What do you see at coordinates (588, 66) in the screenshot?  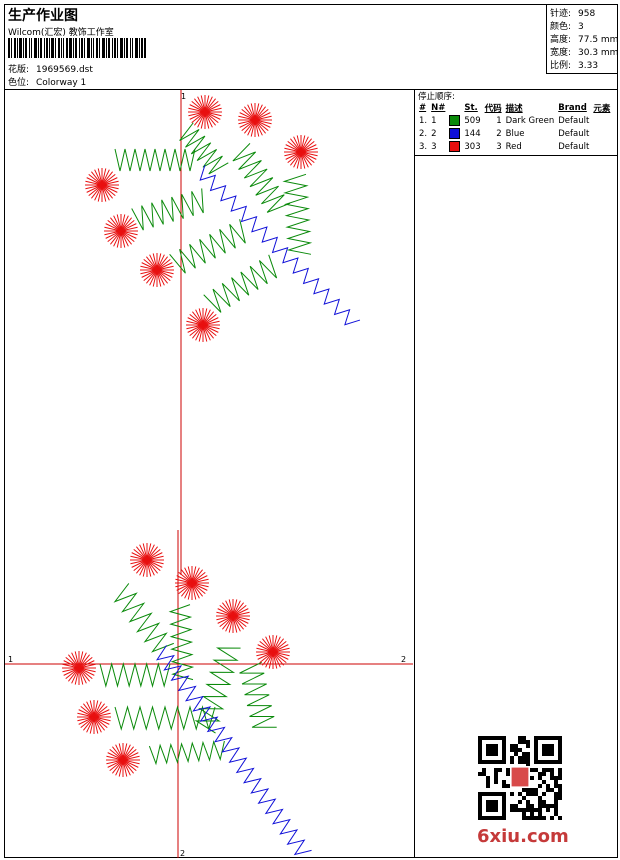 I see `stat-value: 3.33` at bounding box center [588, 66].